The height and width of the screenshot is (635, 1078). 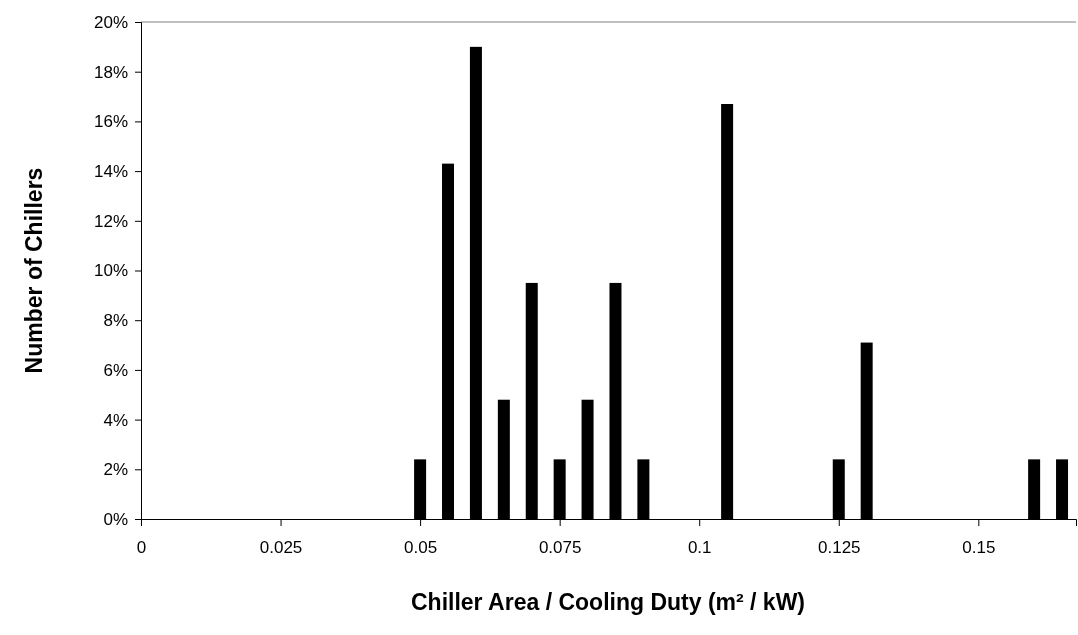 What do you see at coordinates (115, 519) in the screenshot?
I see `y-tick-label: 0%` at bounding box center [115, 519].